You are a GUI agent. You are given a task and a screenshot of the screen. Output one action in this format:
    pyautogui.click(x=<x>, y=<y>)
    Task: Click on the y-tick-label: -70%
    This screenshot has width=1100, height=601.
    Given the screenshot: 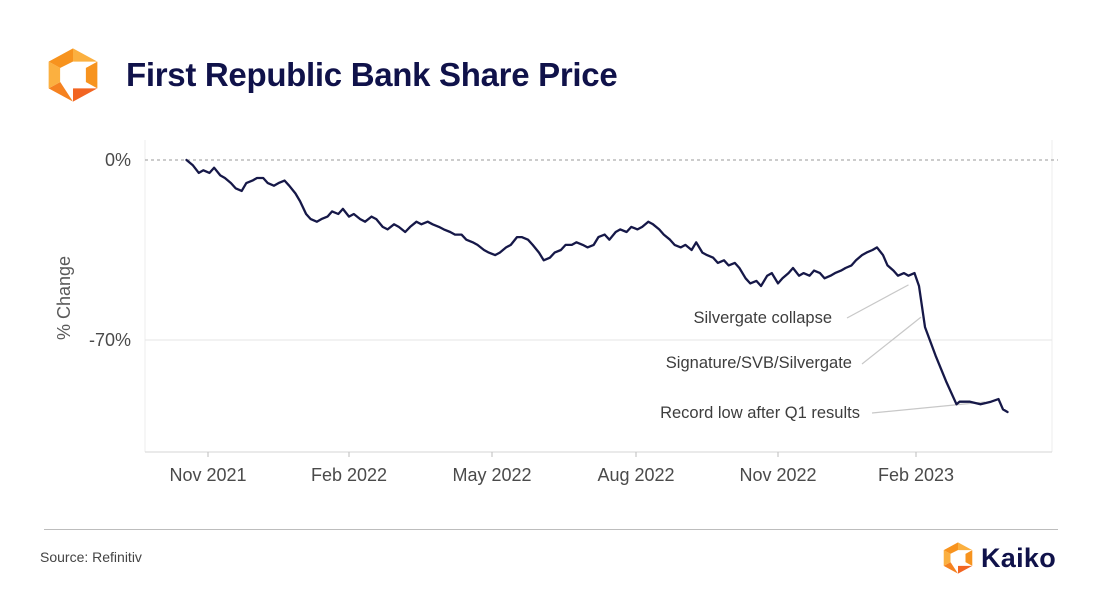 What is the action you would take?
    pyautogui.click(x=110, y=340)
    